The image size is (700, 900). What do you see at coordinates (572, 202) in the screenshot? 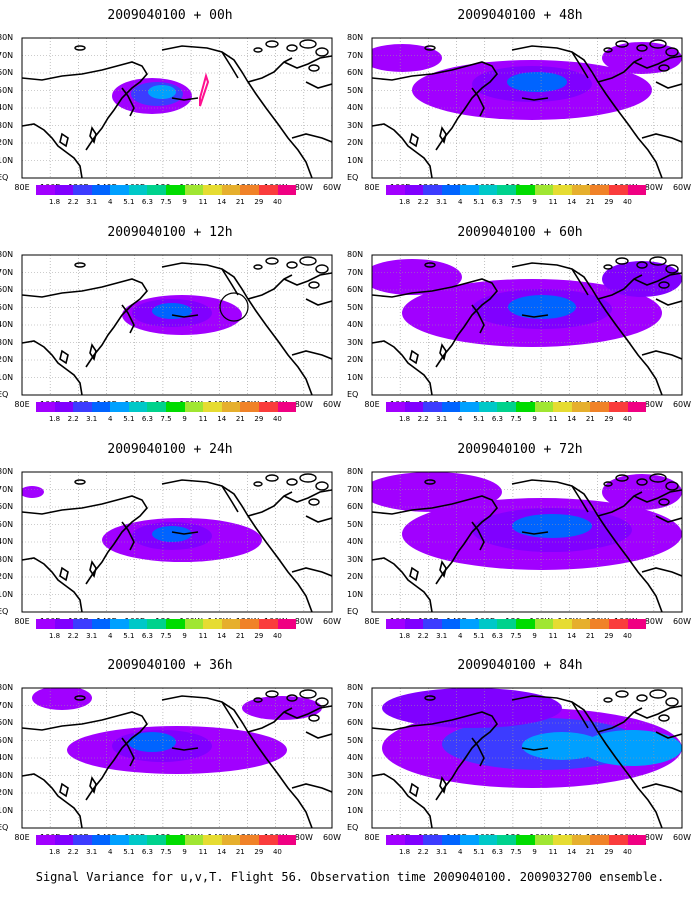
I see `colorbar-tick-label: 14` at bounding box center [572, 202].